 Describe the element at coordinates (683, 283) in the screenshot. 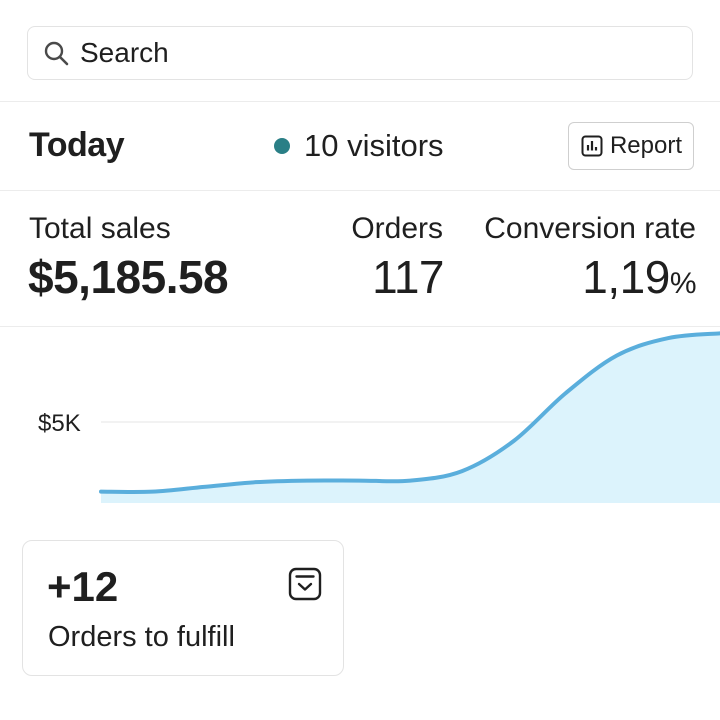

I see `conversion-rate-unit: %` at that location.